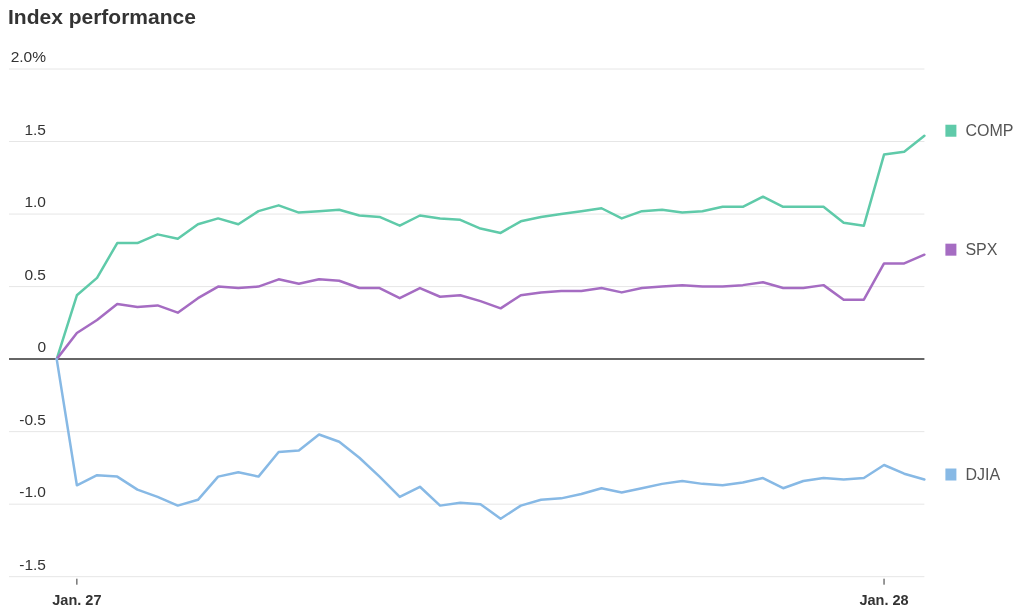  What do you see at coordinates (35, 129) in the screenshot?
I see `y-tick-label: 1.5` at bounding box center [35, 129].